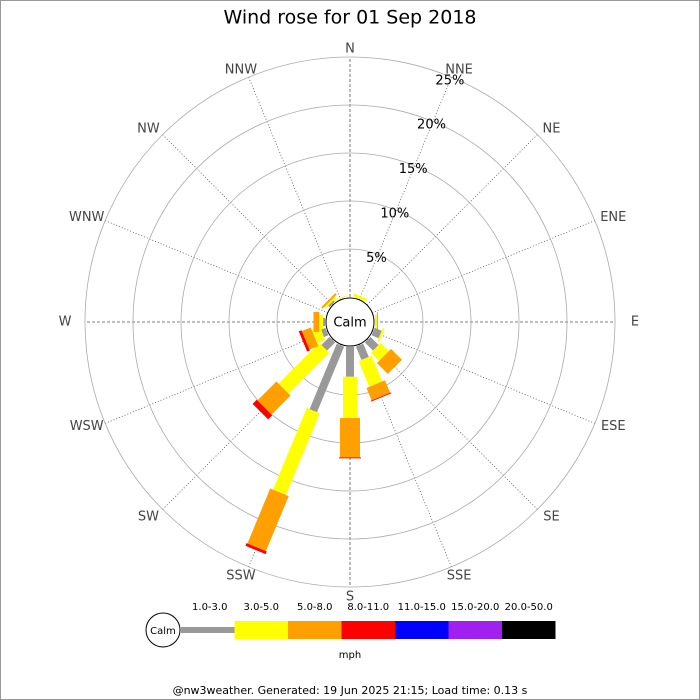 The height and width of the screenshot is (700, 700). I want to click on direction-label: NW, so click(148, 128).